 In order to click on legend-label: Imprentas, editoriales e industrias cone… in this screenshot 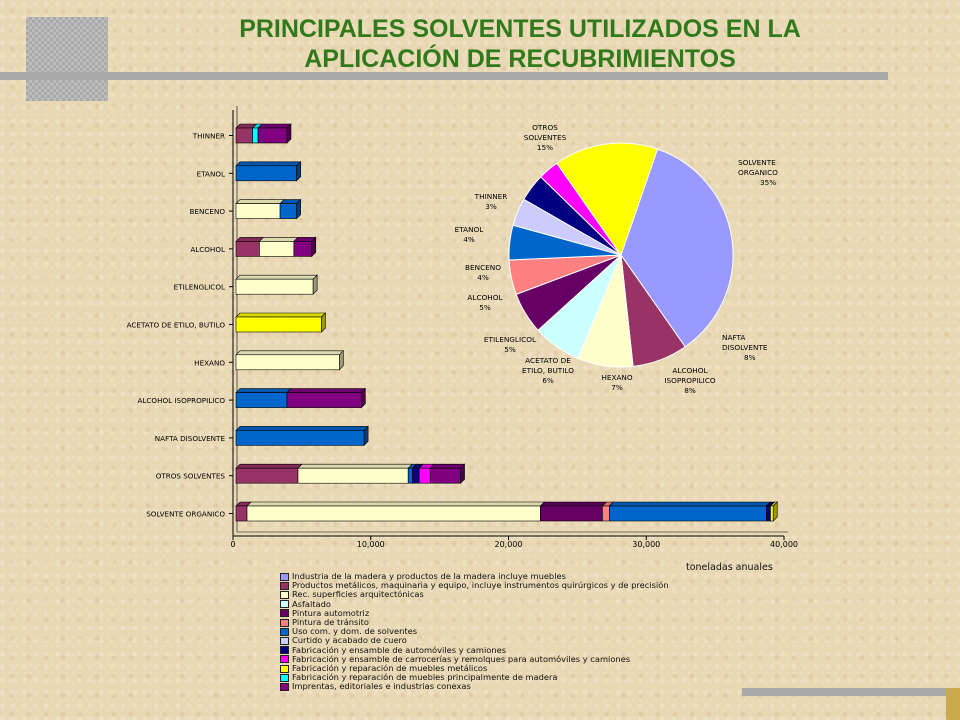, I will do `click(381, 686)`.